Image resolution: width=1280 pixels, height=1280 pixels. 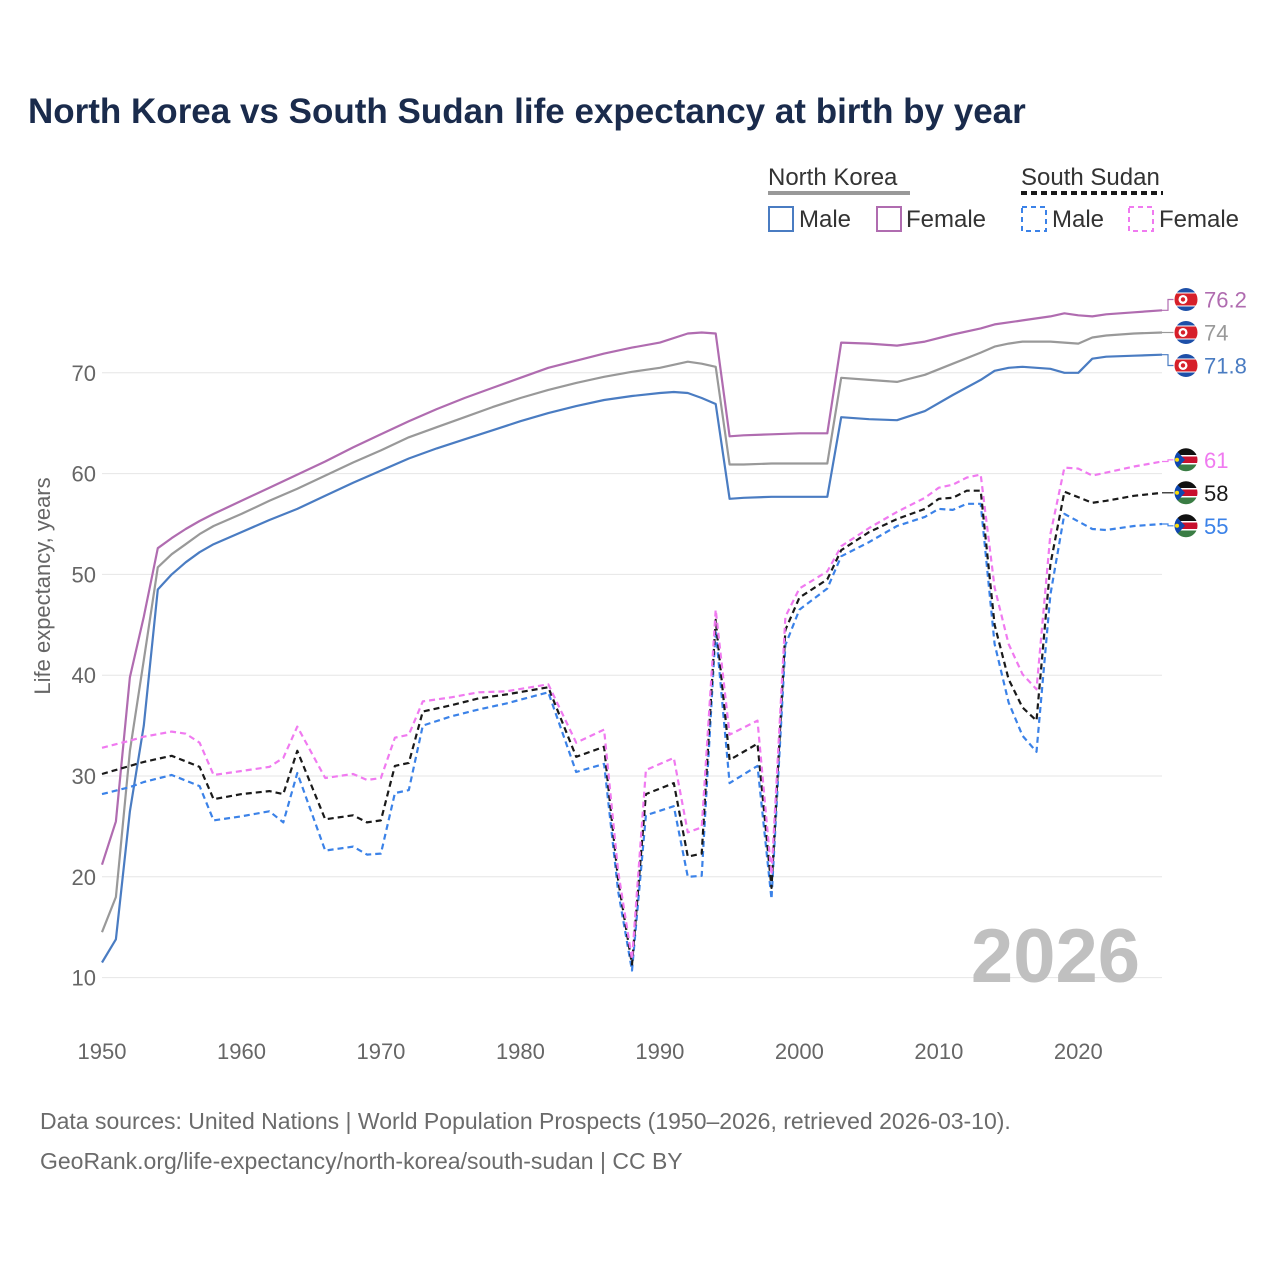 What do you see at coordinates (1141, 219) in the screenshot?
I see `legend-swatch-ss-female` at bounding box center [1141, 219].